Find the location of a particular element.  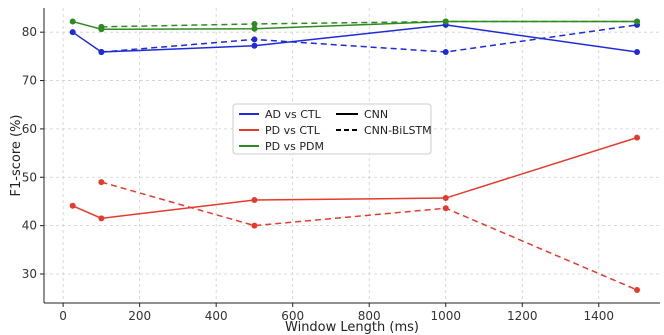

y-tick-label: 60 is located at coordinates (29, 129).